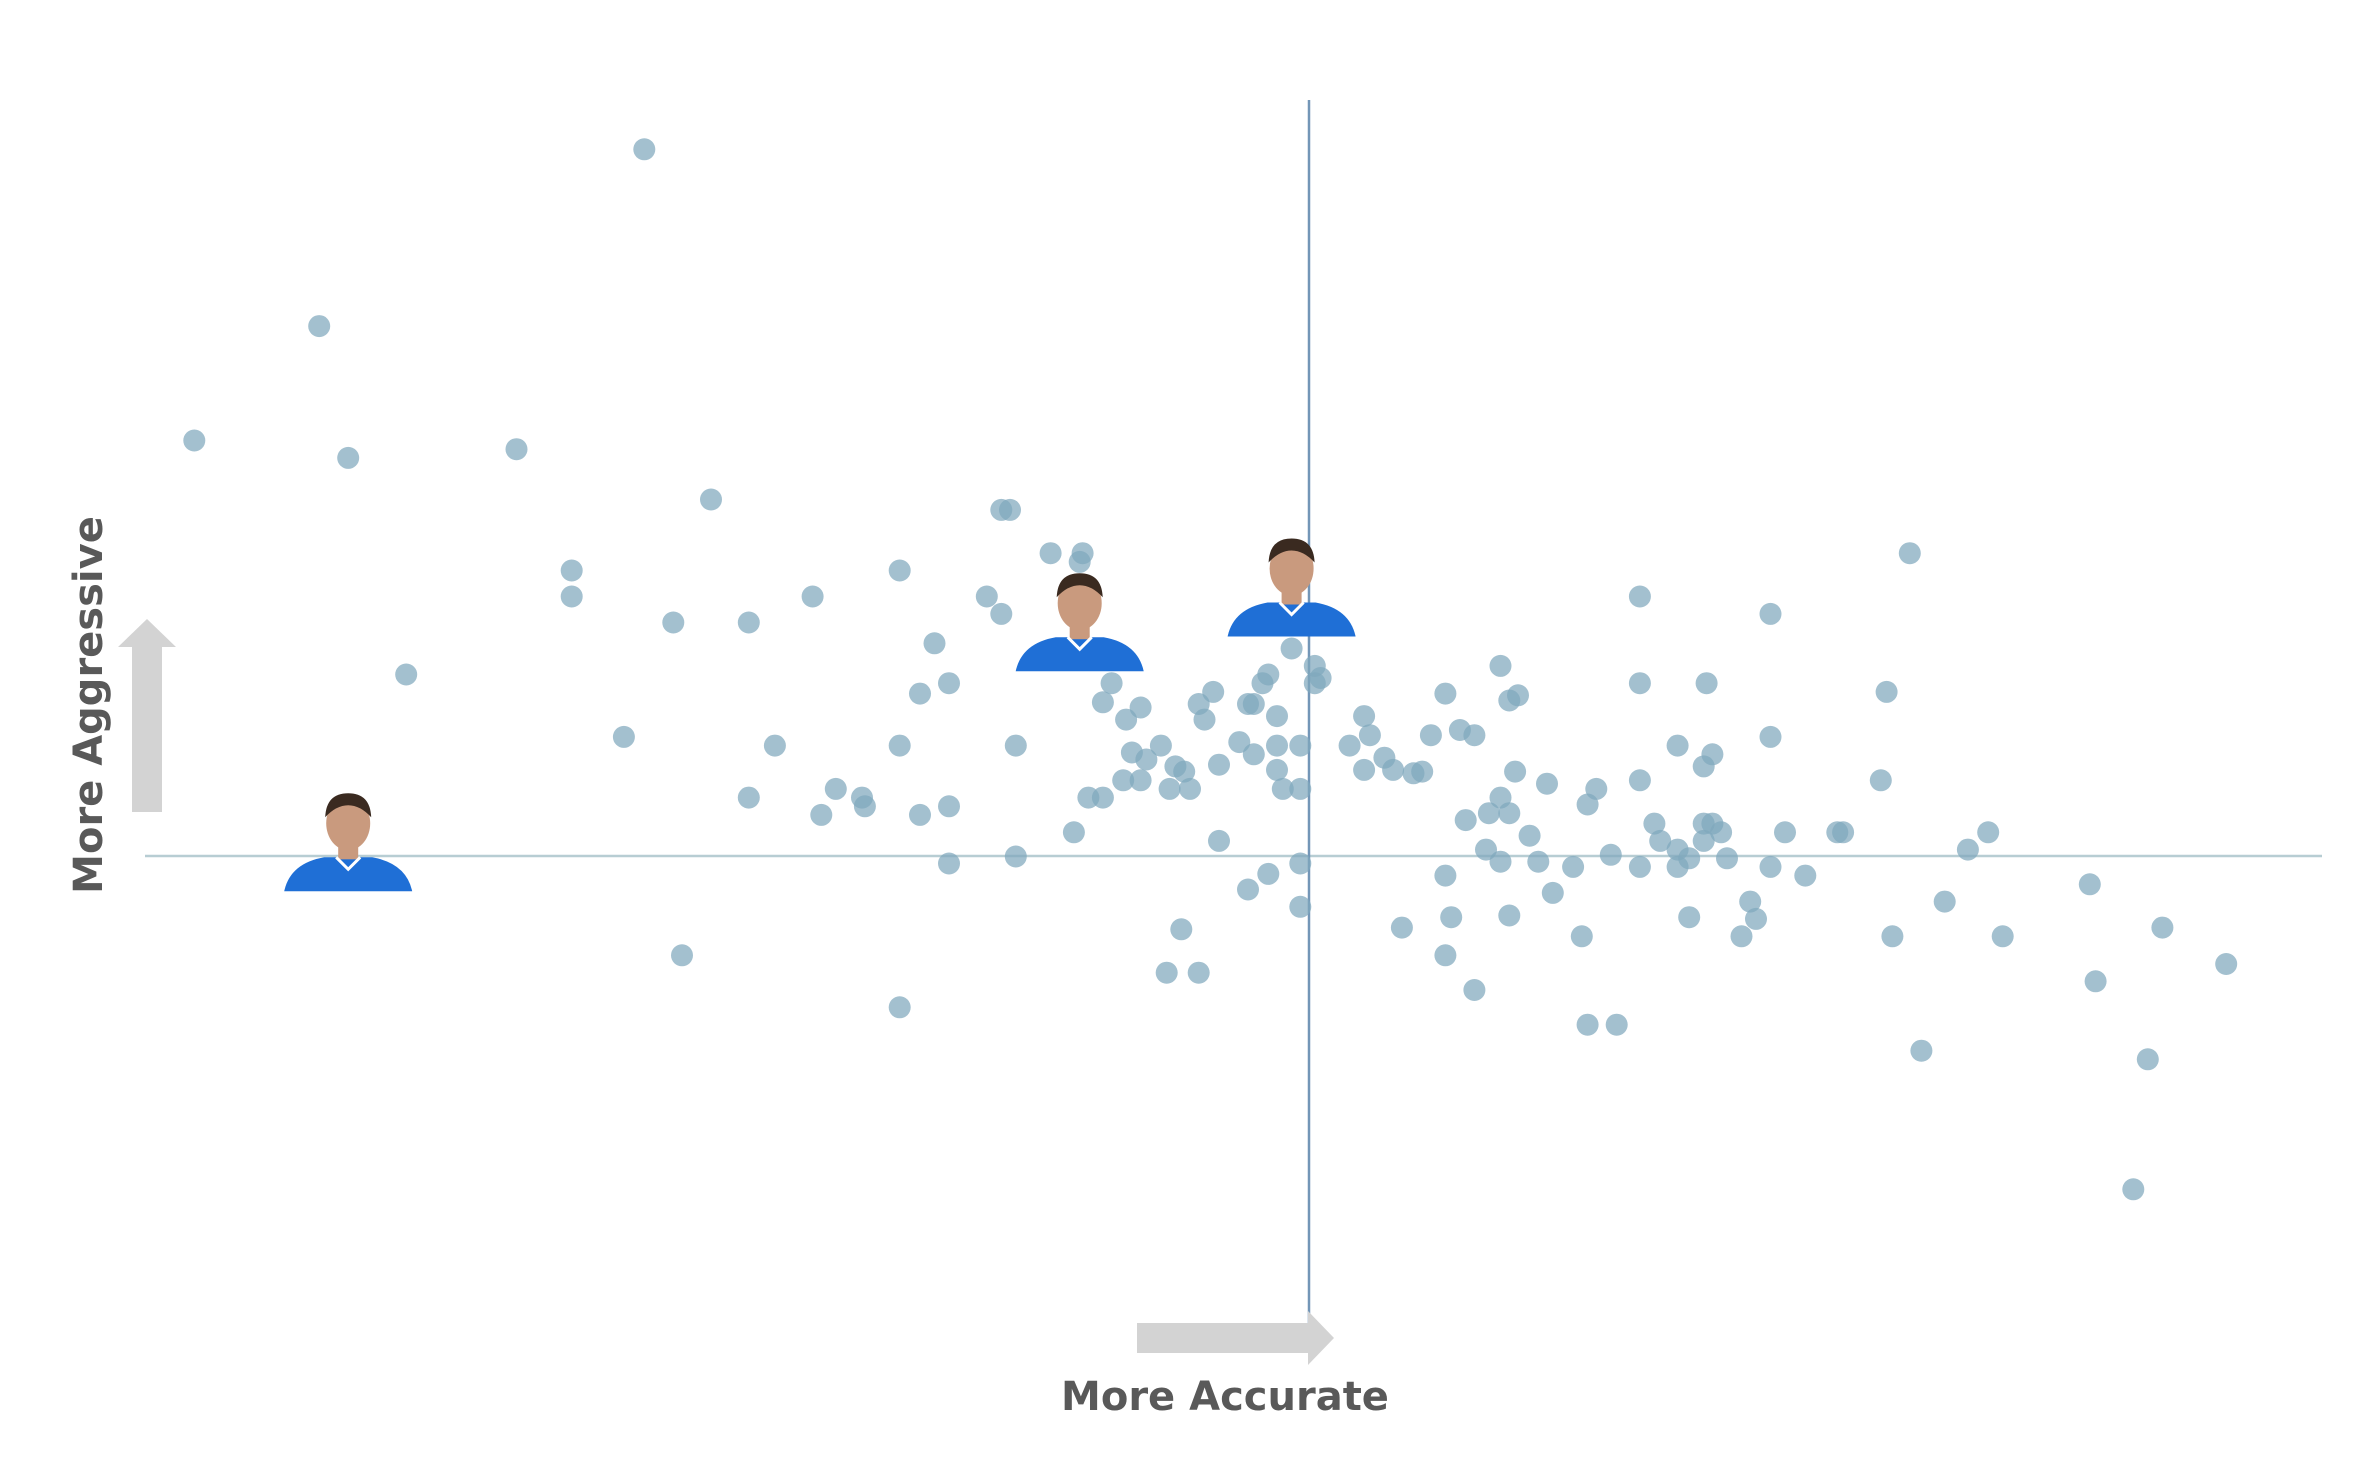  I want to click on right-arrow-icon, so click(1235, 1338).